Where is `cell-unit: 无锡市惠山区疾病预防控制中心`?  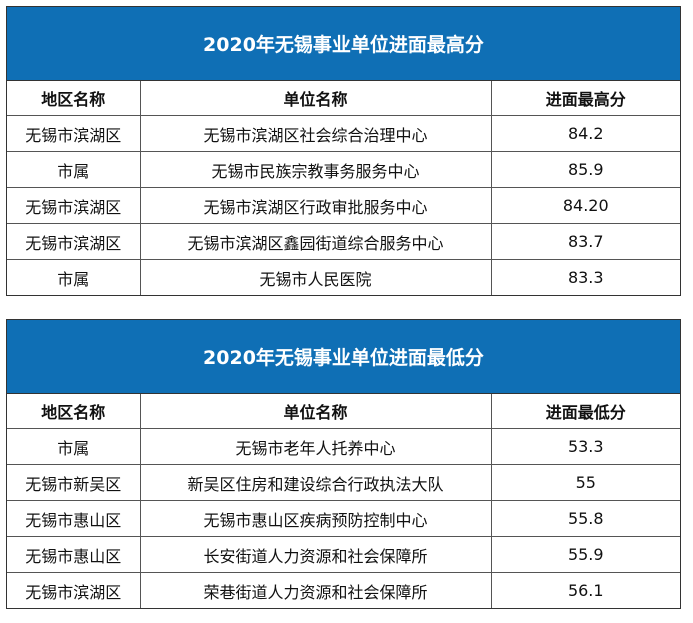 cell-unit: 无锡市惠山区疾病预防控制中心 is located at coordinates (315, 518).